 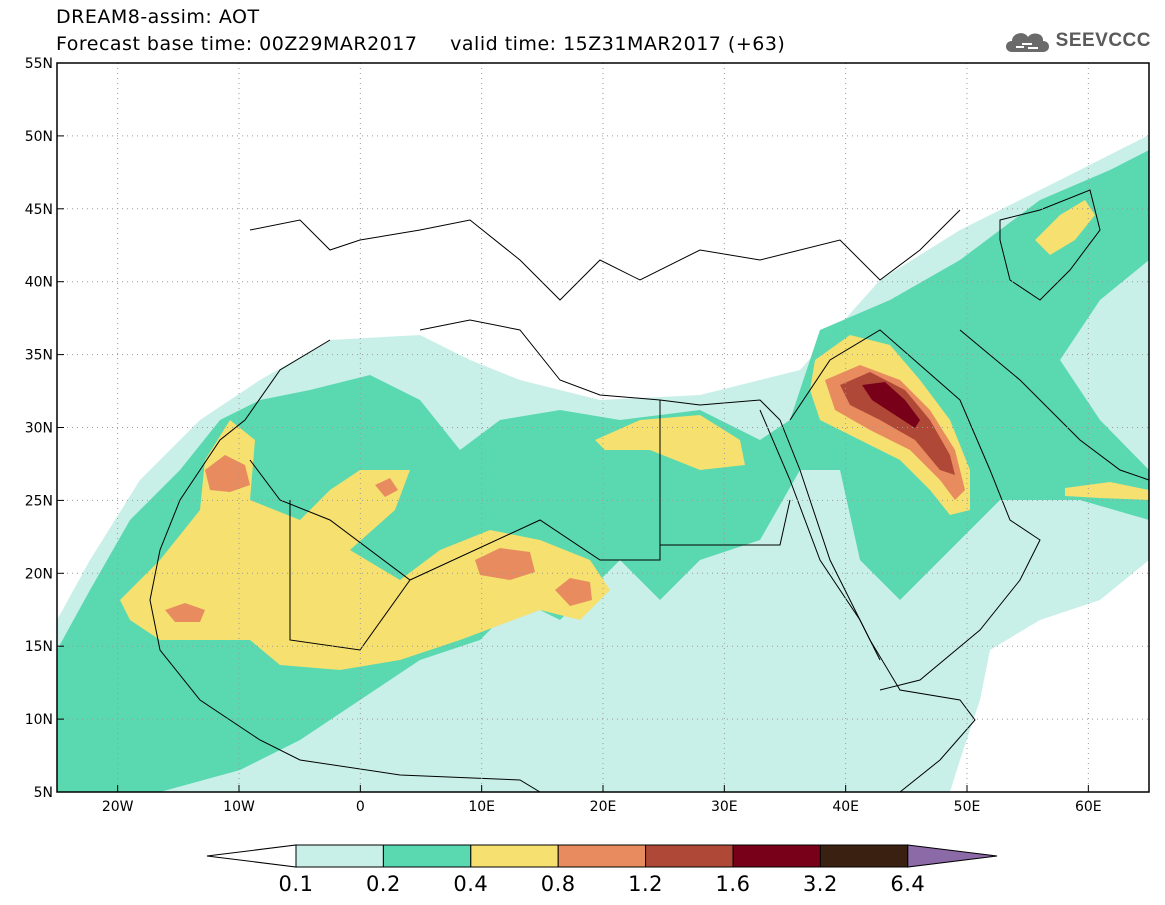 I want to click on colorbar-swatch-0.1, so click(x=339, y=856).